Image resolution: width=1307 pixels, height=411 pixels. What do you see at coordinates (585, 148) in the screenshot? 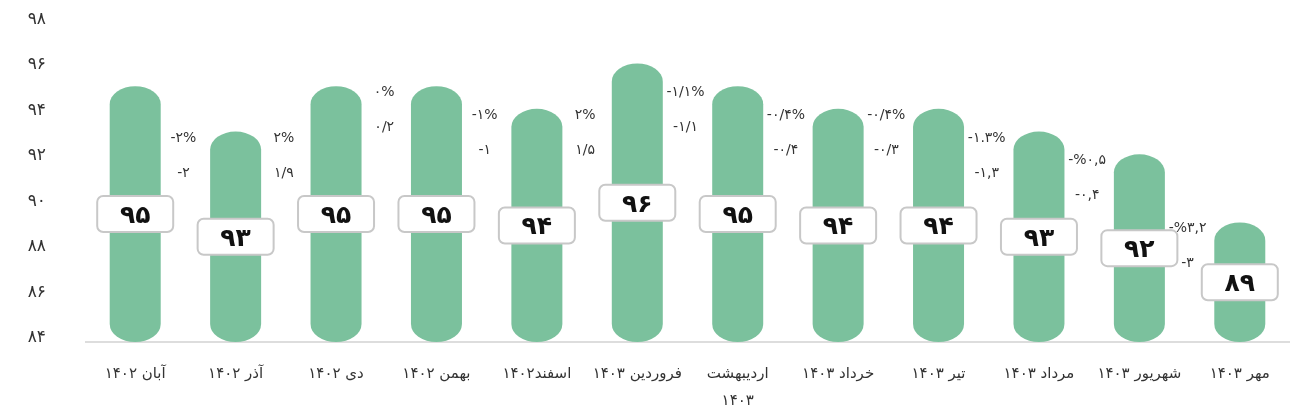
I see `annotation: ۱/۵` at bounding box center [585, 148].